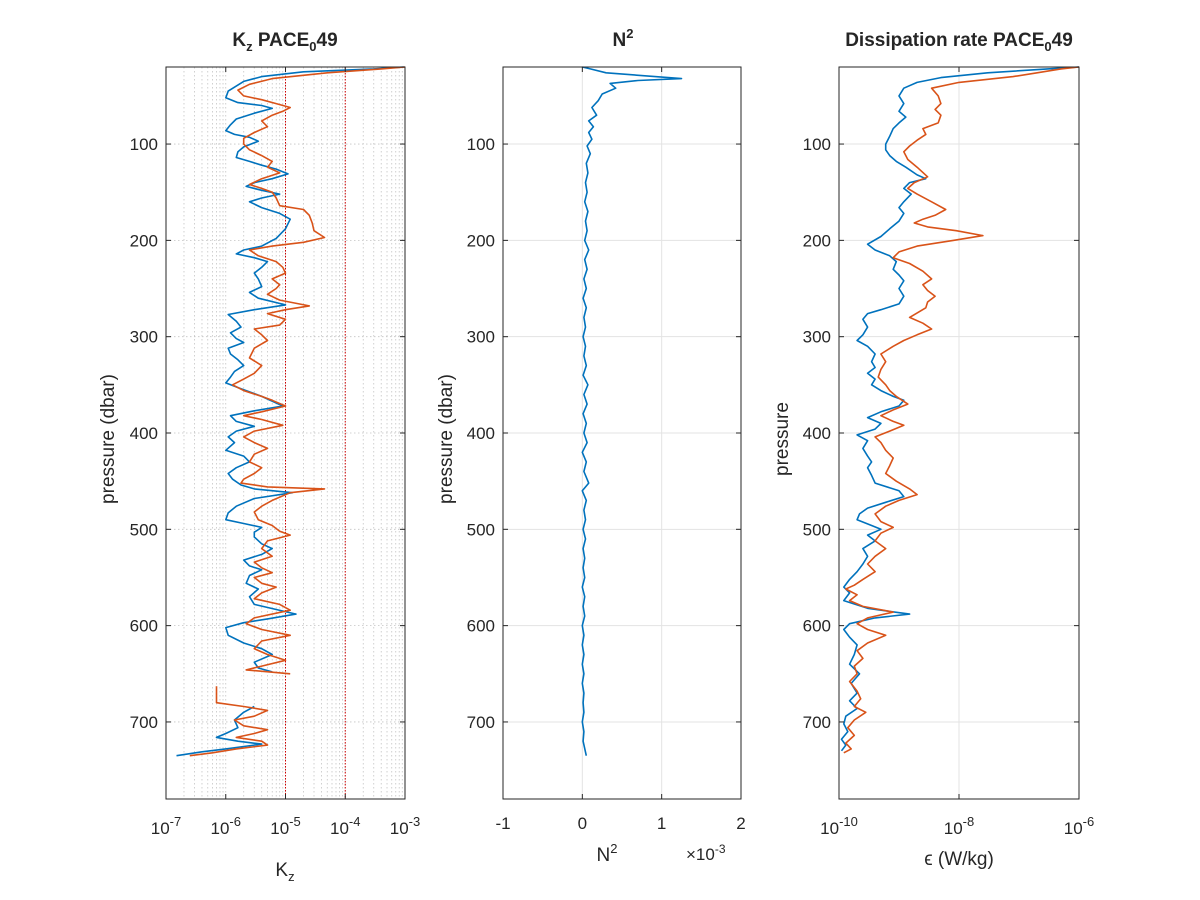  What do you see at coordinates (502, 823) in the screenshot?
I see `n2-x-tick-label: -1` at bounding box center [502, 823].